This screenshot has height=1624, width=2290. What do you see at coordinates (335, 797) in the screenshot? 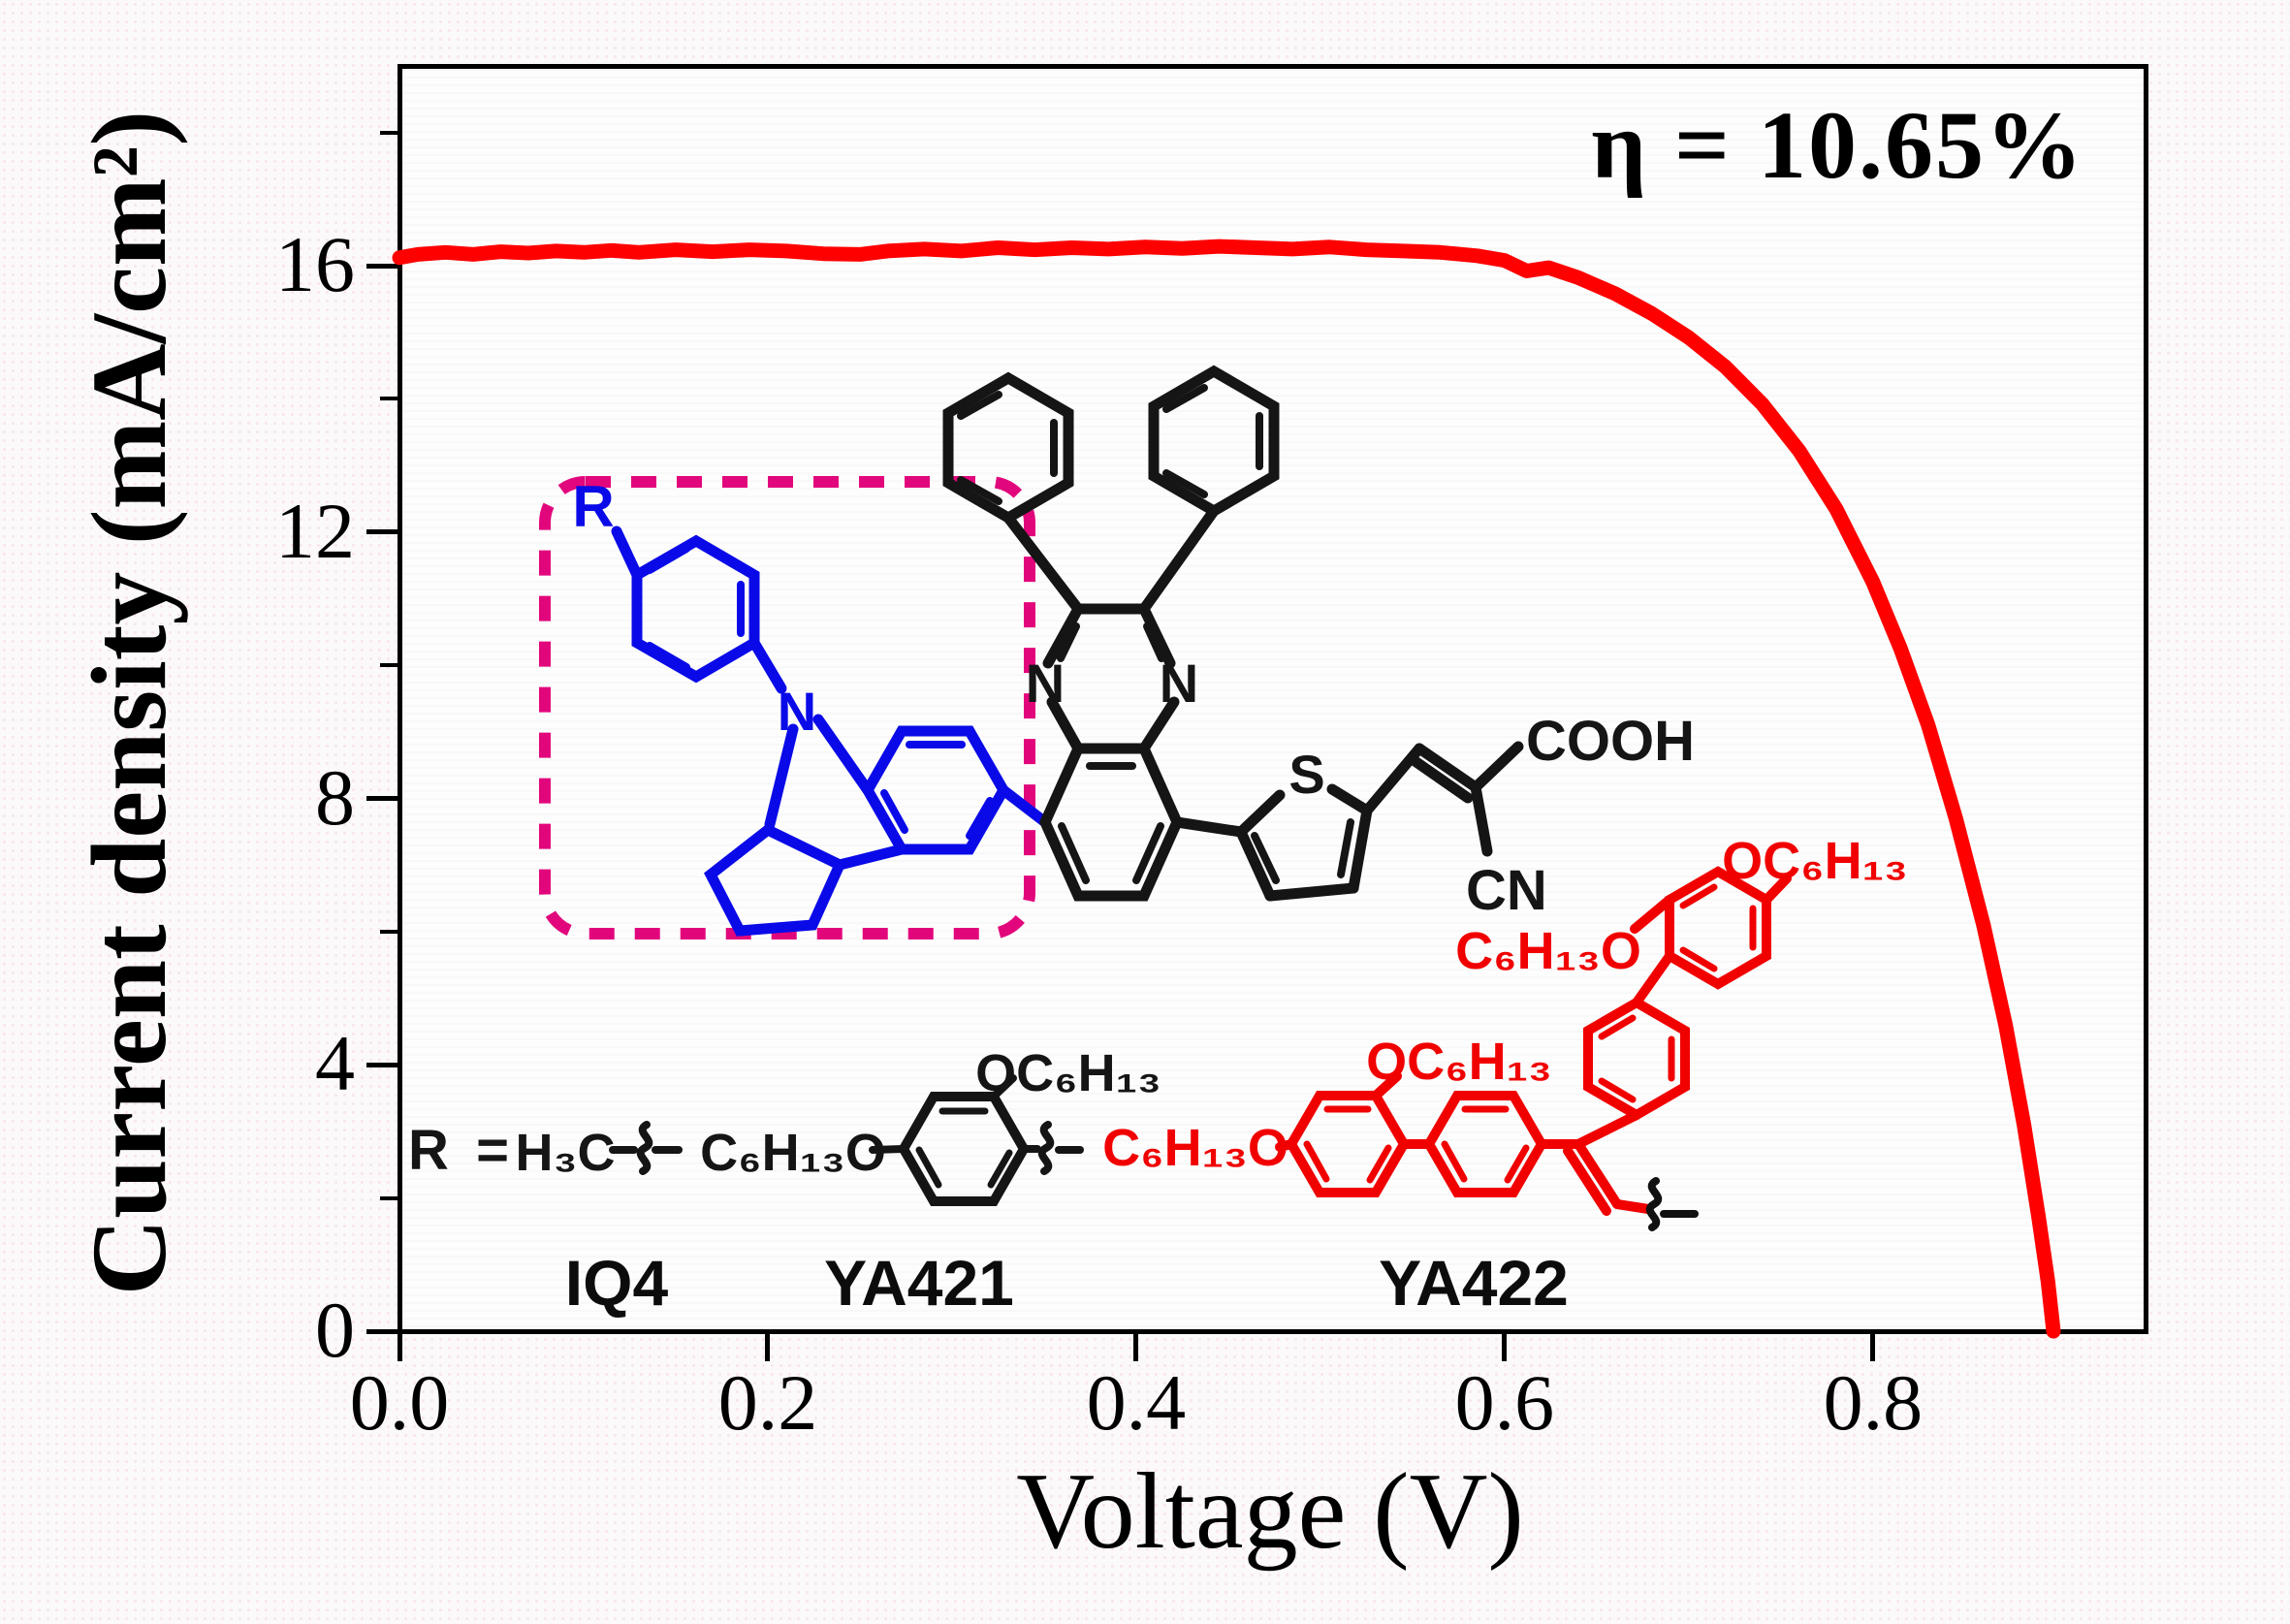
I see `y-tick-label: 8` at bounding box center [335, 797].